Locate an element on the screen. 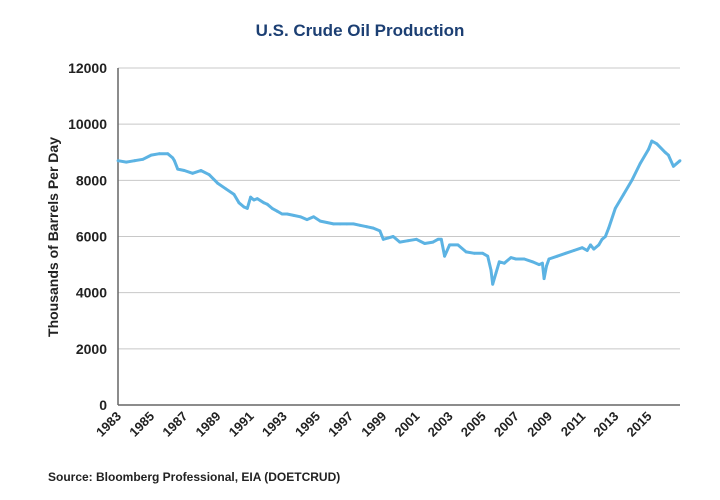  x-tick-label: 1995 is located at coordinates (307, 424).